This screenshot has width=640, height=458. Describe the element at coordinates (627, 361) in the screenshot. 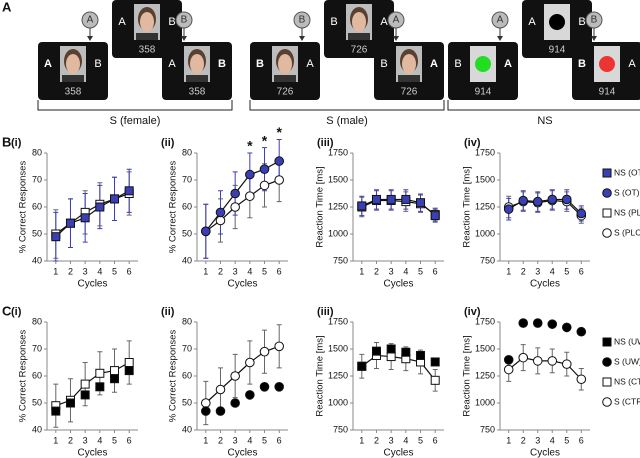

I see `legend-label: S (UW)` at that location.